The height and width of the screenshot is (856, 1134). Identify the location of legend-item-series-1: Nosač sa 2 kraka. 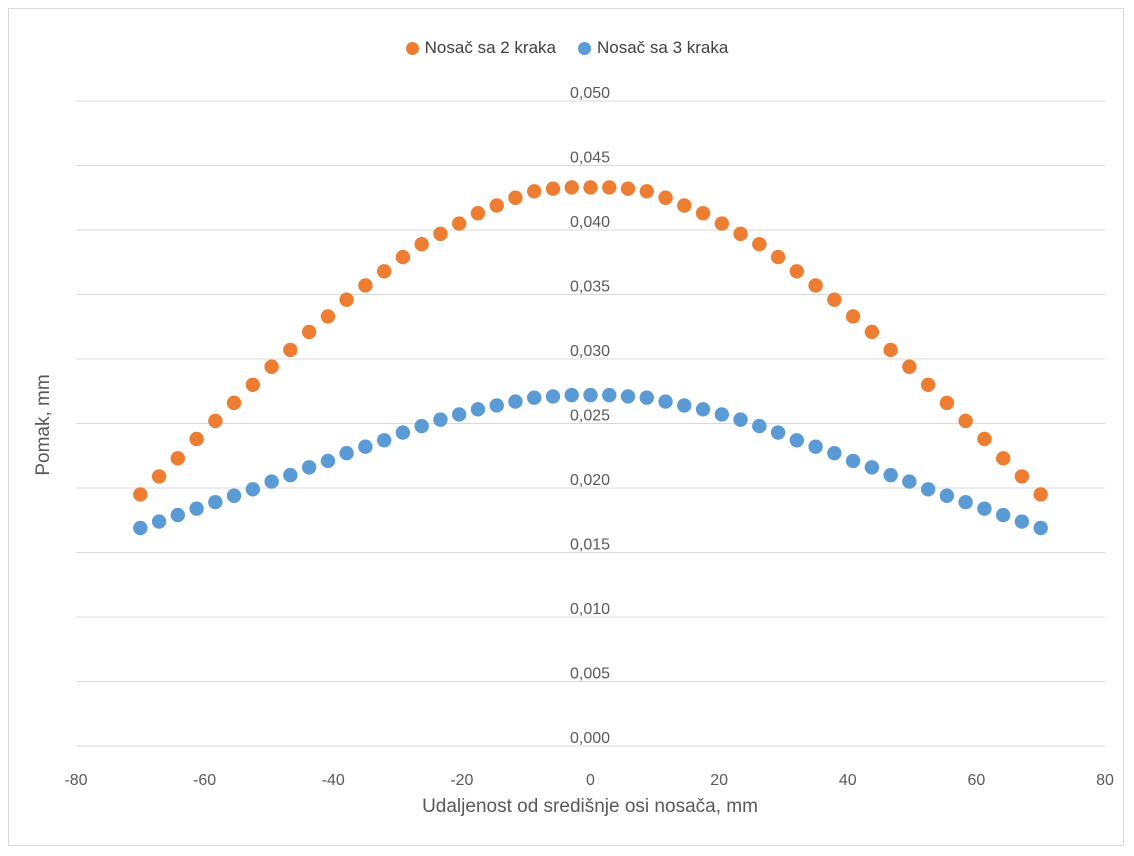
(480, 48).